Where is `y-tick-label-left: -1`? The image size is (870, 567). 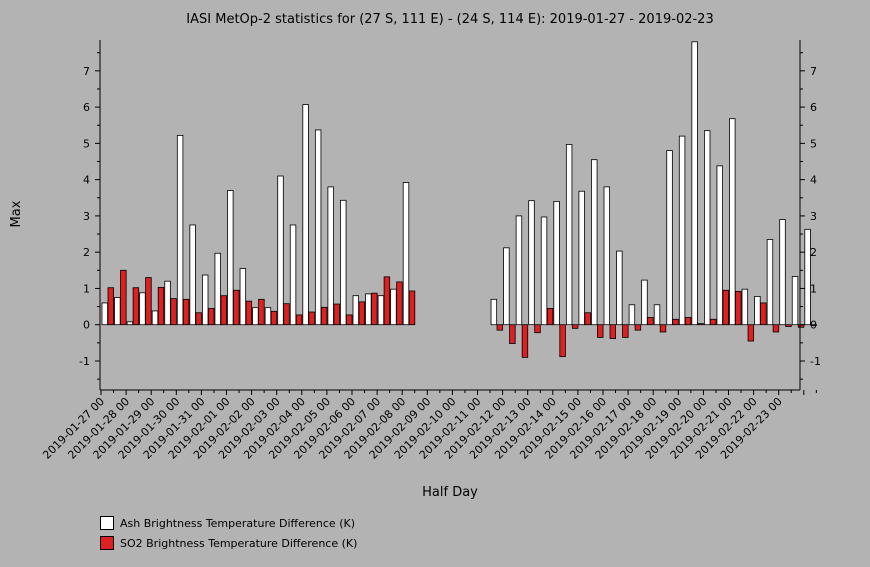 y-tick-label-left: -1 is located at coordinates (84, 361).